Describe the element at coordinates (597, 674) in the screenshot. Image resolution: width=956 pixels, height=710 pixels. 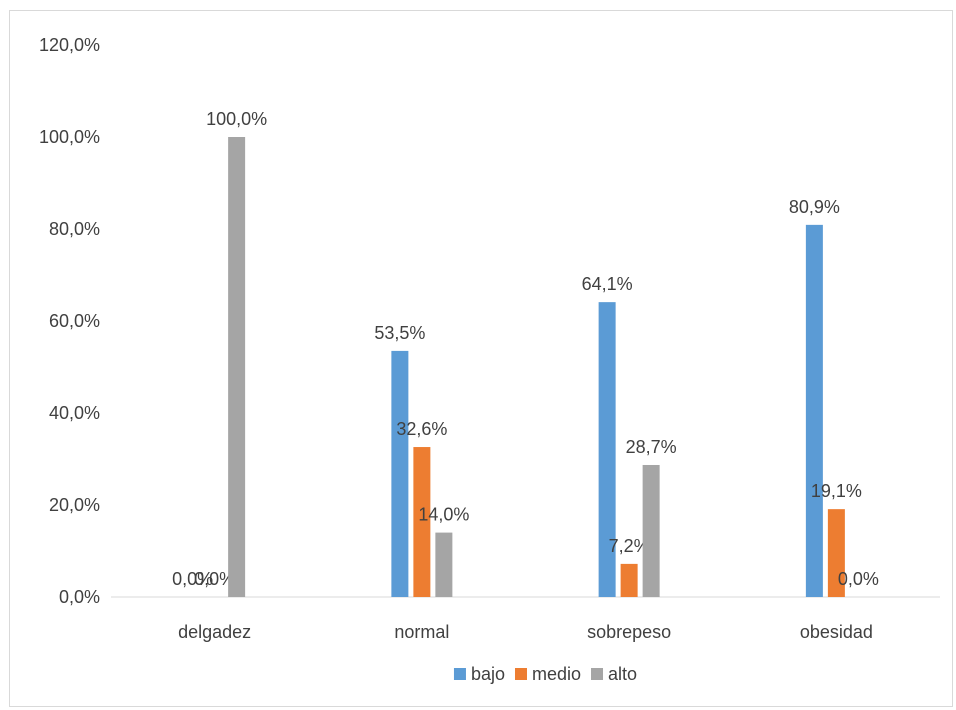
I see `legend-swatch-alto` at that location.